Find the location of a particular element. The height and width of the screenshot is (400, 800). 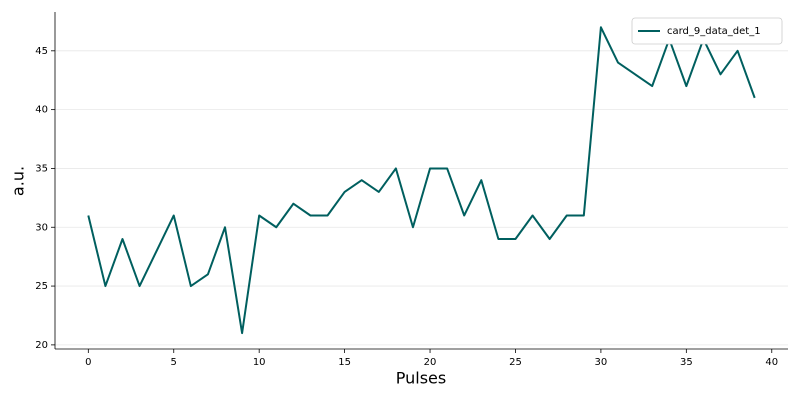

y-tick-label: 35 is located at coordinates (41, 168).